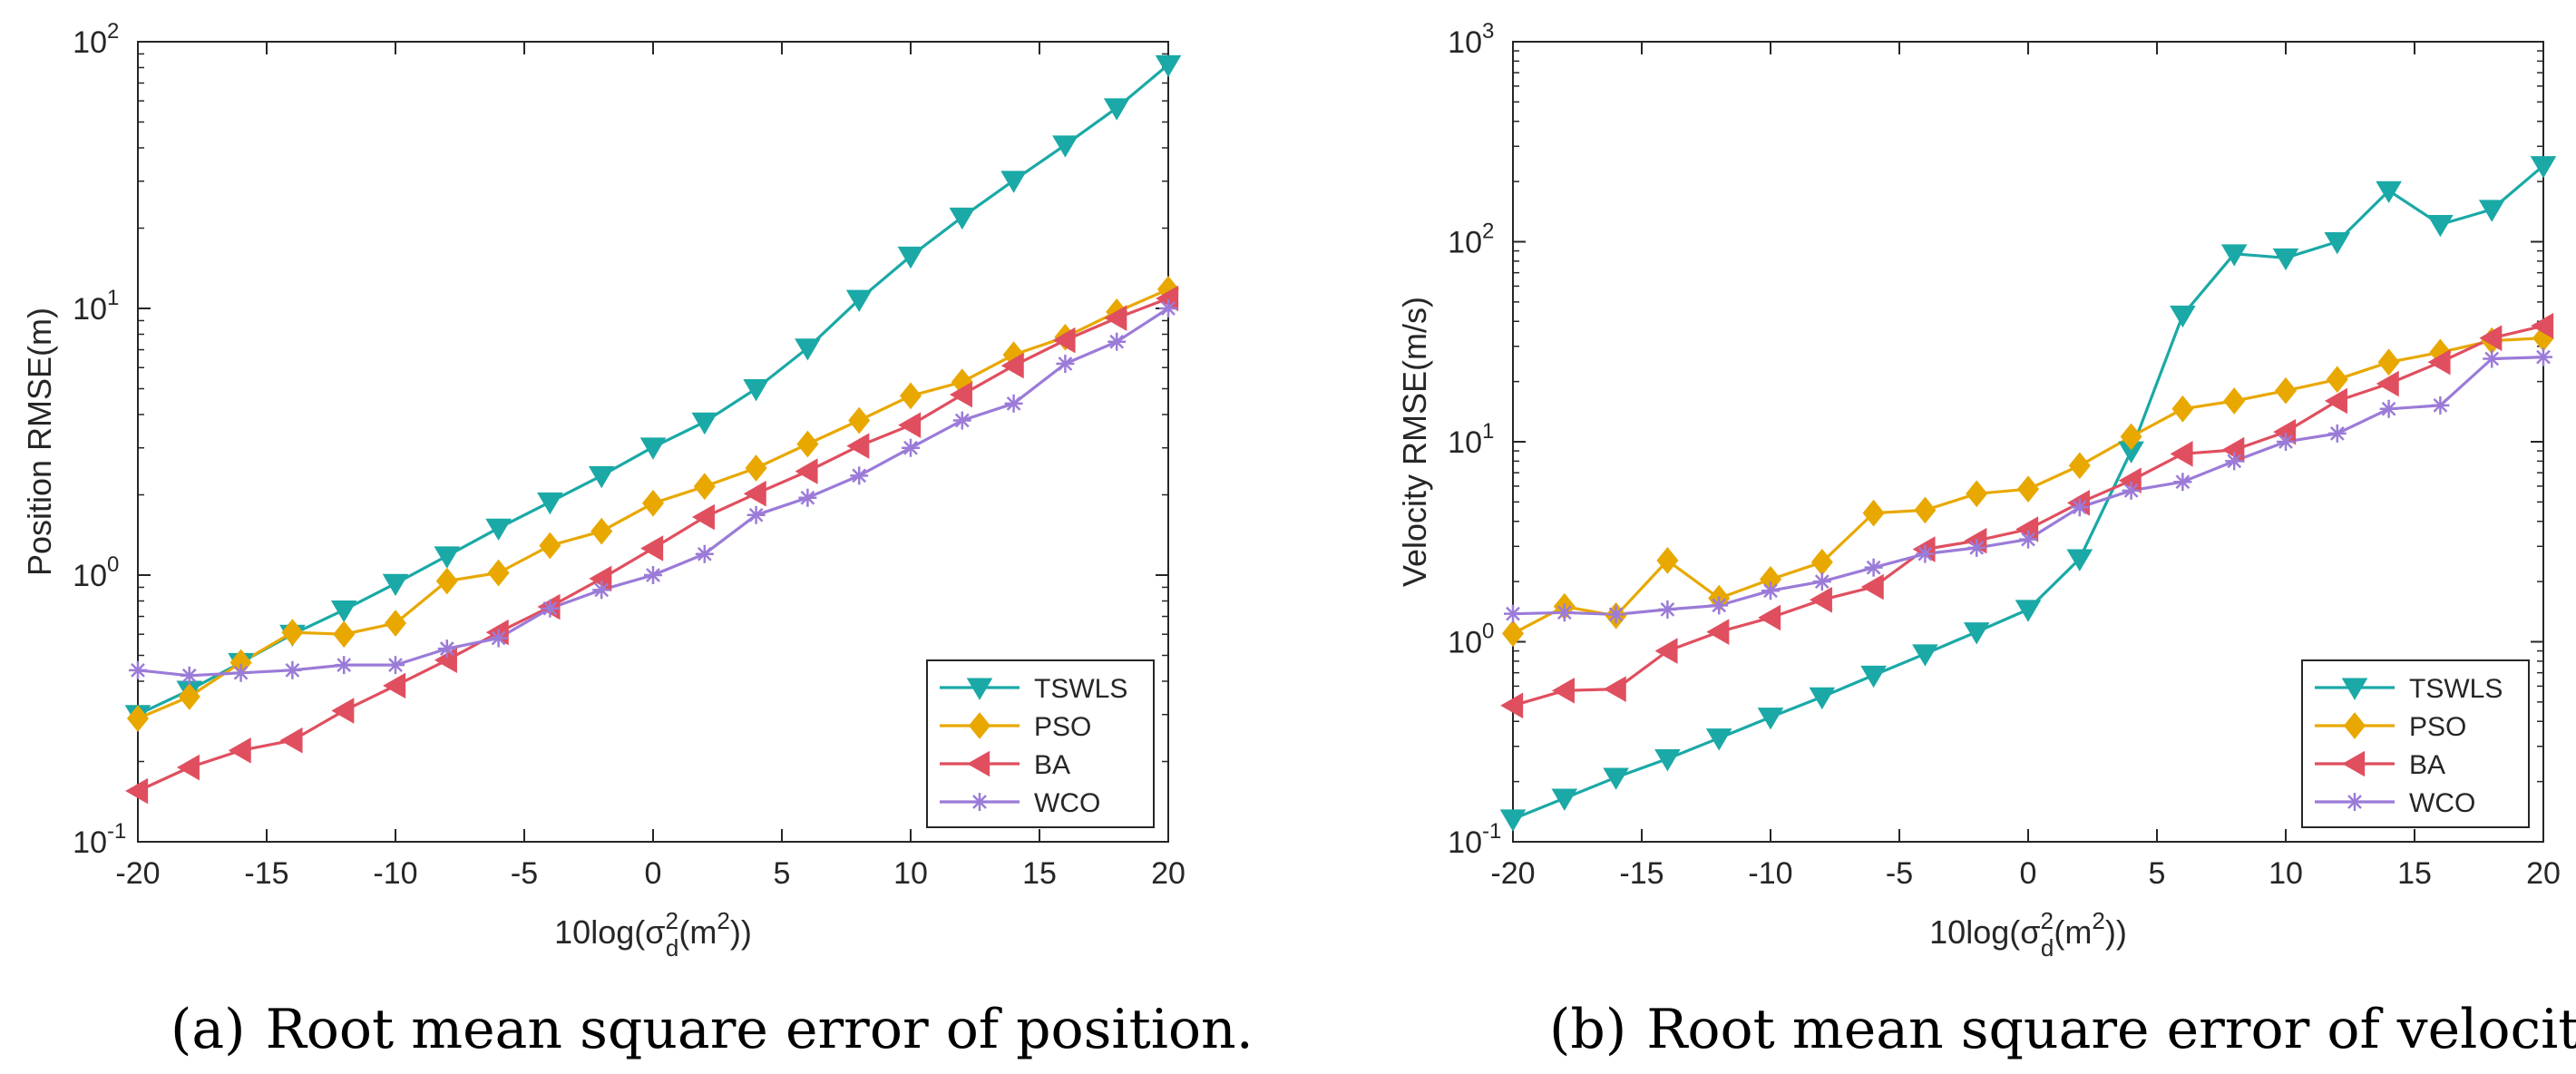 This screenshot has height=1074, width=2576. I want to click on legend-marker-pso, so click(979, 725).